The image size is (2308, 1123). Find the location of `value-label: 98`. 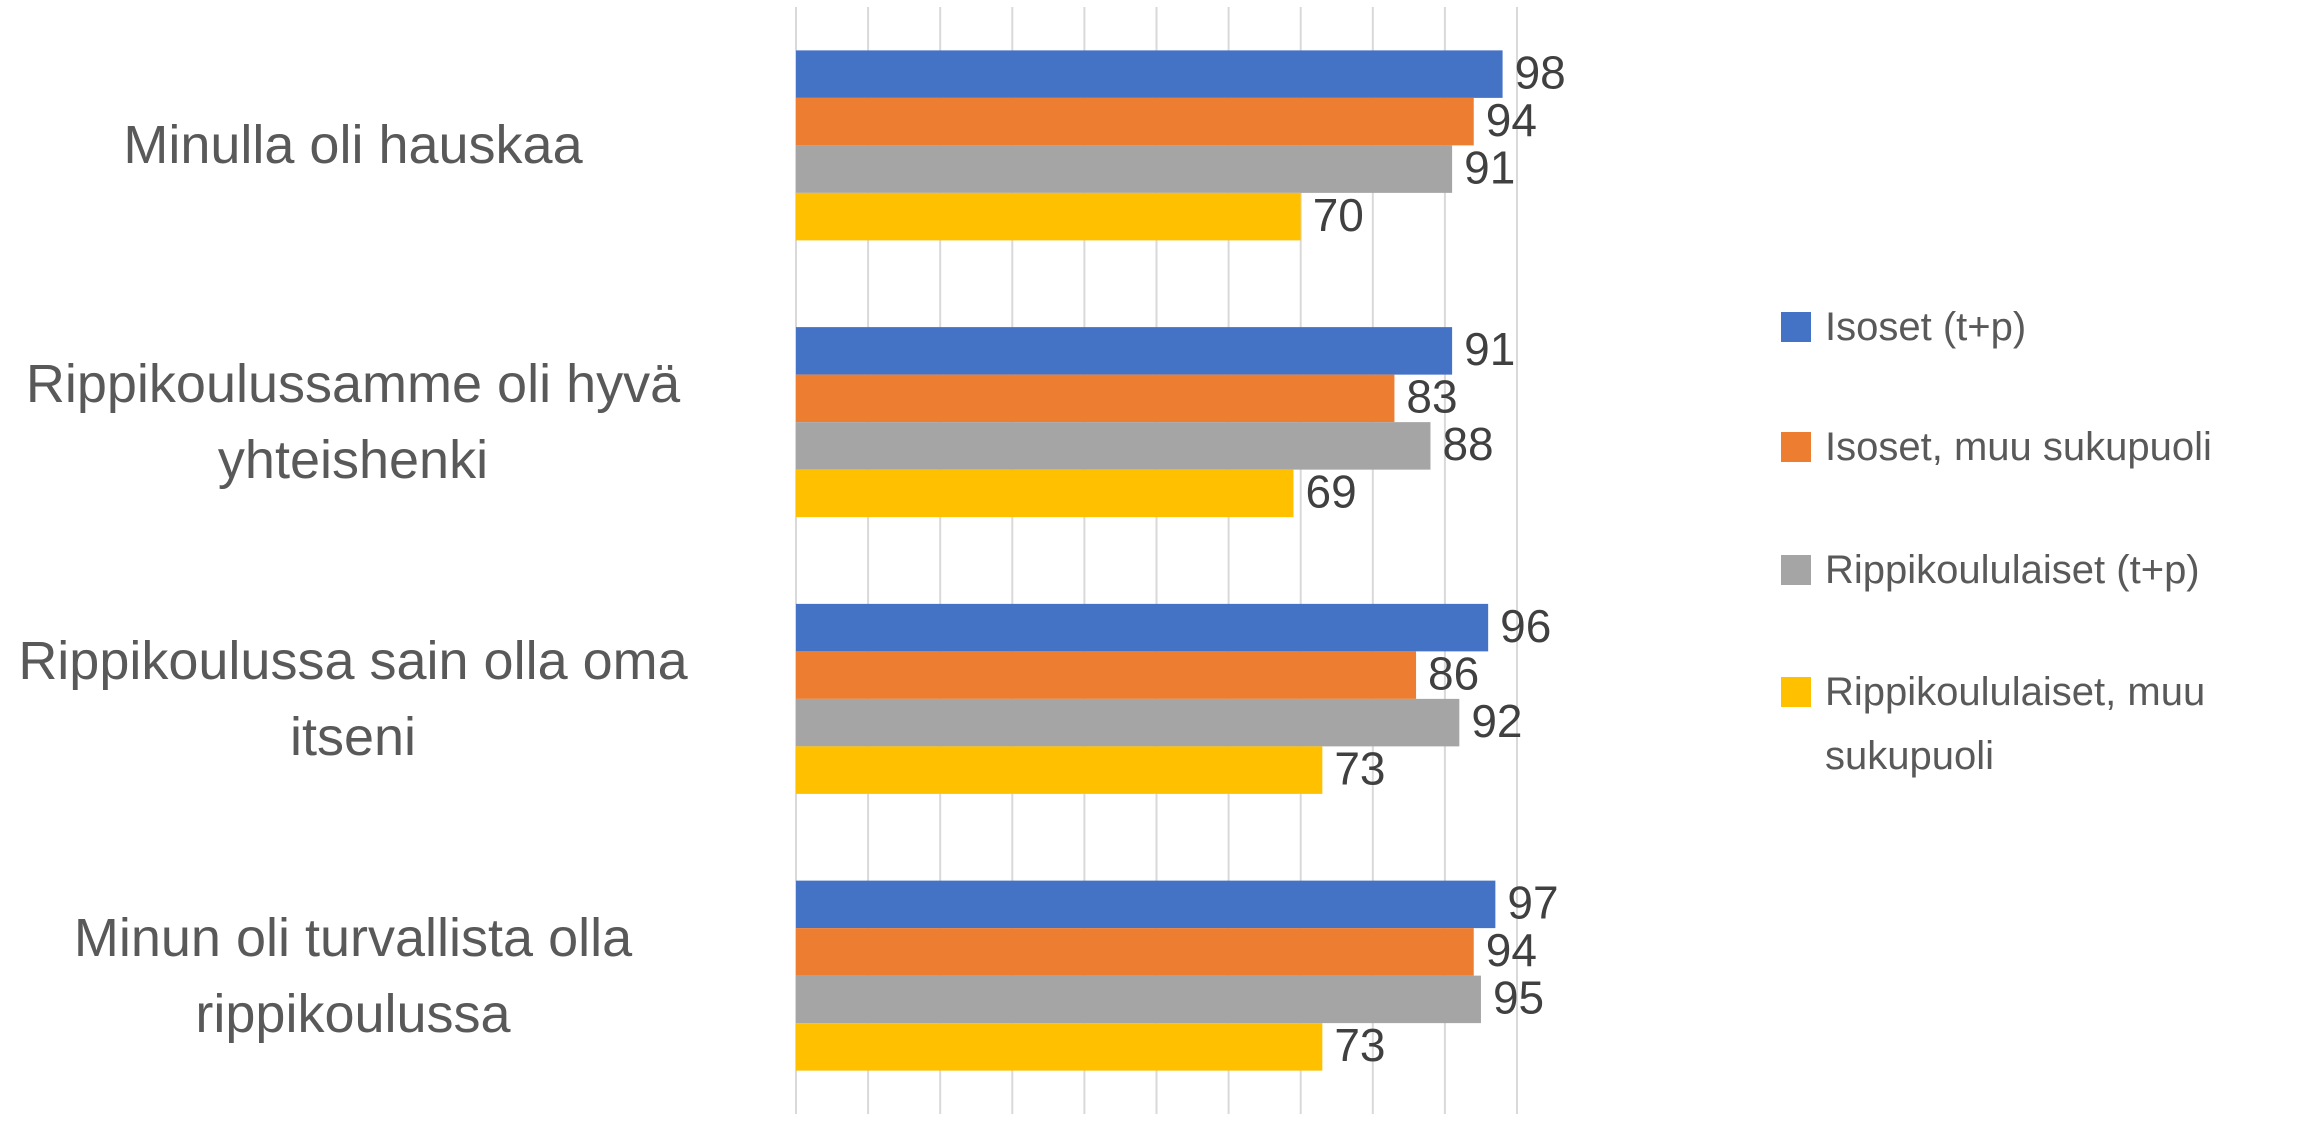

value-label: 98 is located at coordinates (1540, 72).